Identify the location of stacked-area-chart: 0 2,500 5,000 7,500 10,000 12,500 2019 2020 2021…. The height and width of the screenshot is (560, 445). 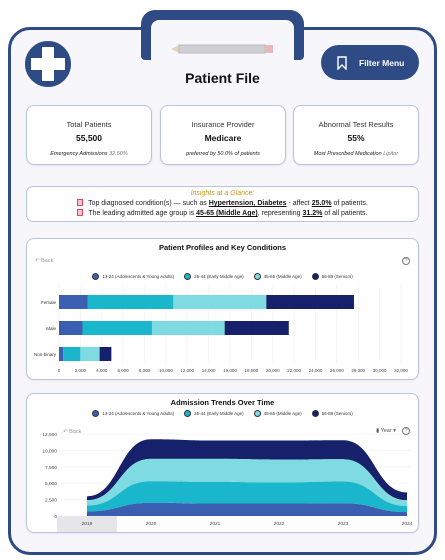
(227, 482).